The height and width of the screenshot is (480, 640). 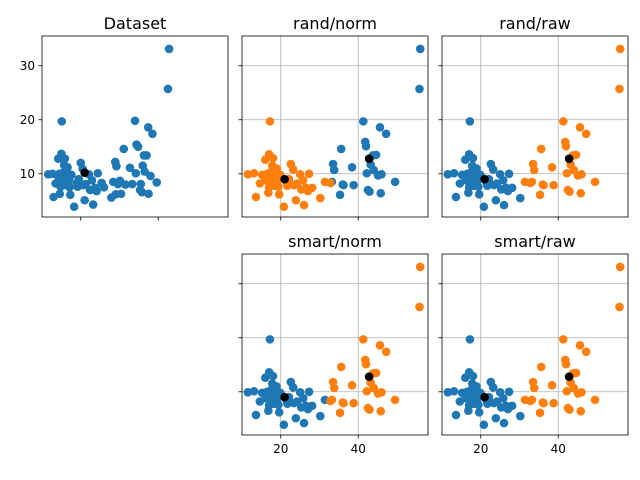 What do you see at coordinates (535, 23) in the screenshot?
I see `panel-title: rand/raw` at bounding box center [535, 23].